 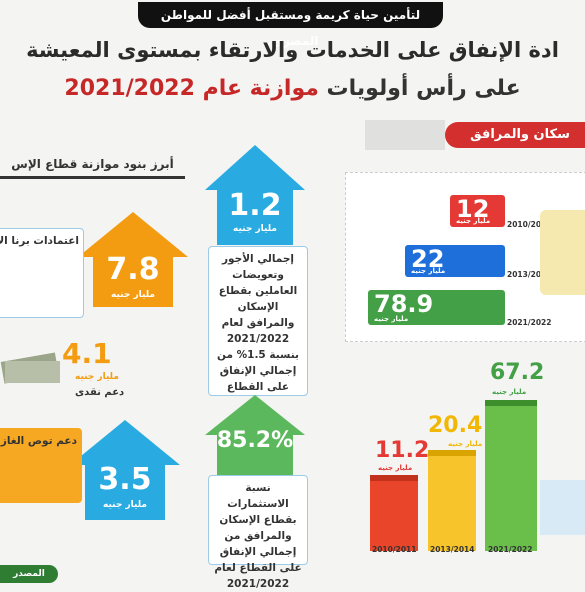 What do you see at coordinates (29, 574) in the screenshot?
I see `source: المصدر` at bounding box center [29, 574].